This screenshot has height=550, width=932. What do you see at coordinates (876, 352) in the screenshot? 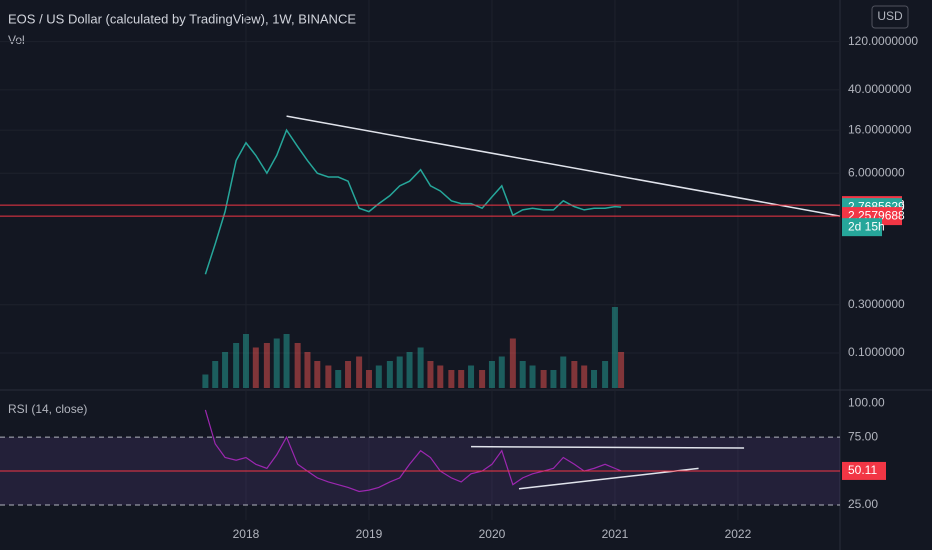
I see `y-tick-label: 0.1000000` at bounding box center [876, 352].